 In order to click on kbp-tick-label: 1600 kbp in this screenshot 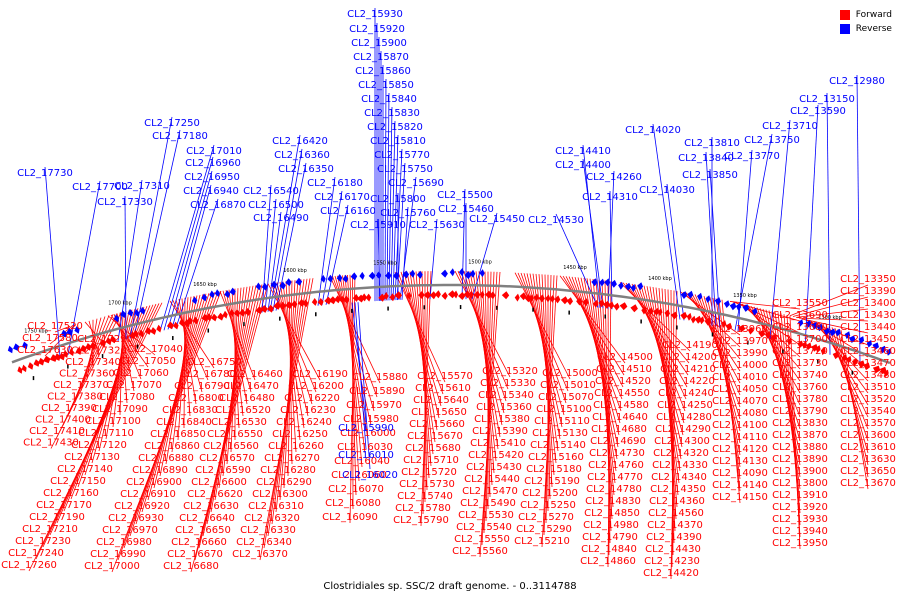, I will do `click(295, 271)`.